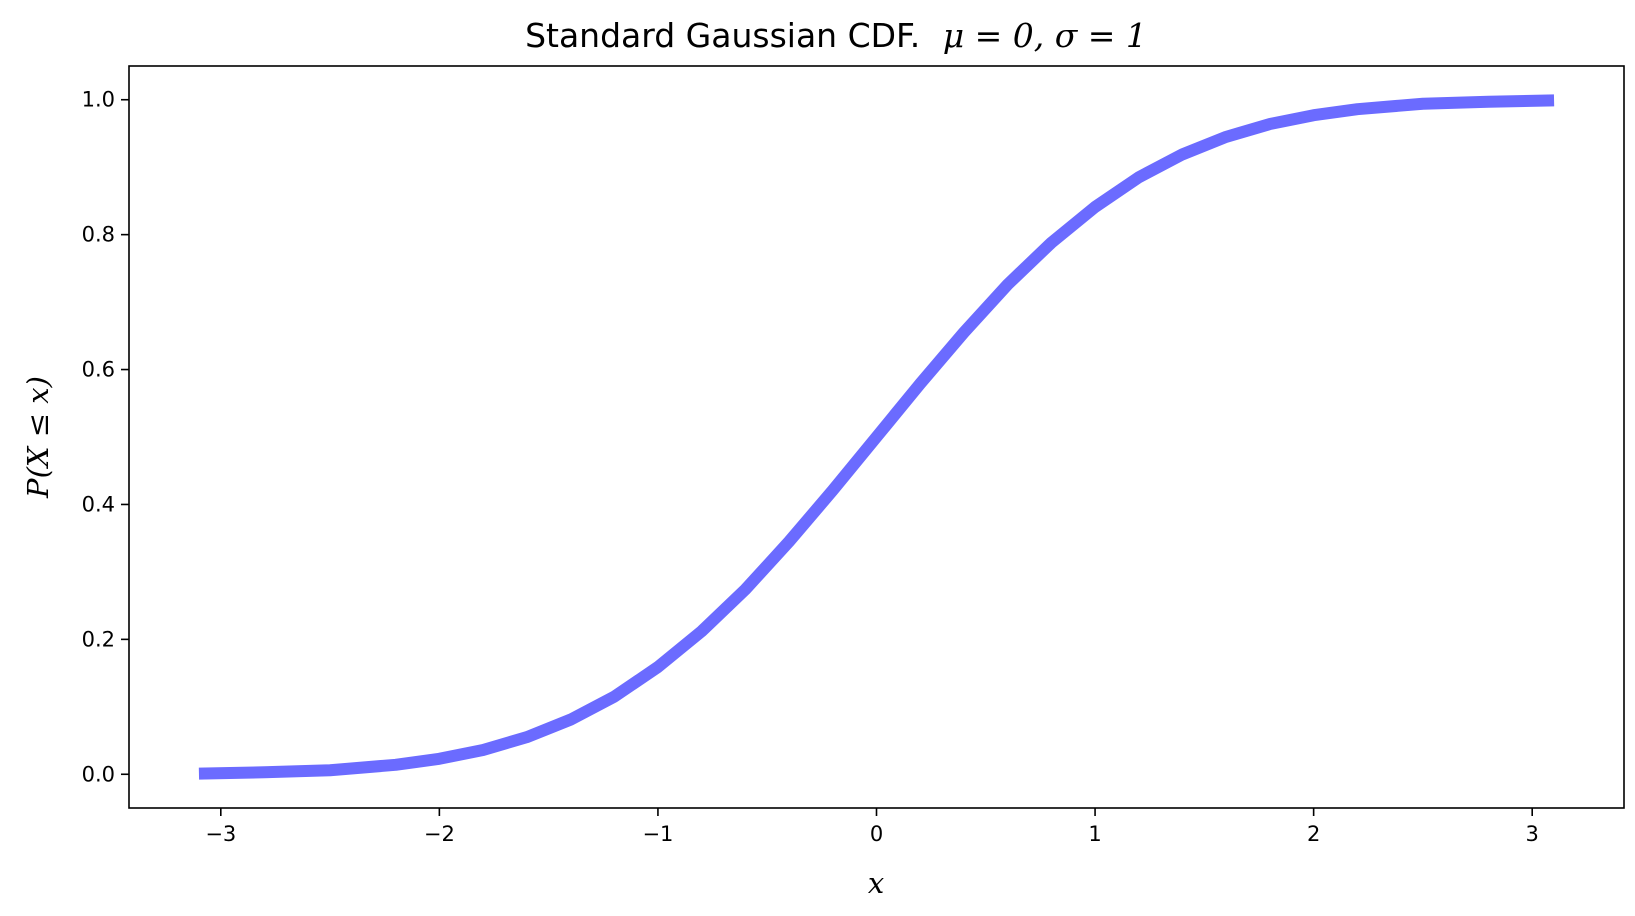 Image resolution: width=1635 pixels, height=916 pixels. I want to click on chart-title-prefix: Standard Gaussian CDF., so click(722, 35).